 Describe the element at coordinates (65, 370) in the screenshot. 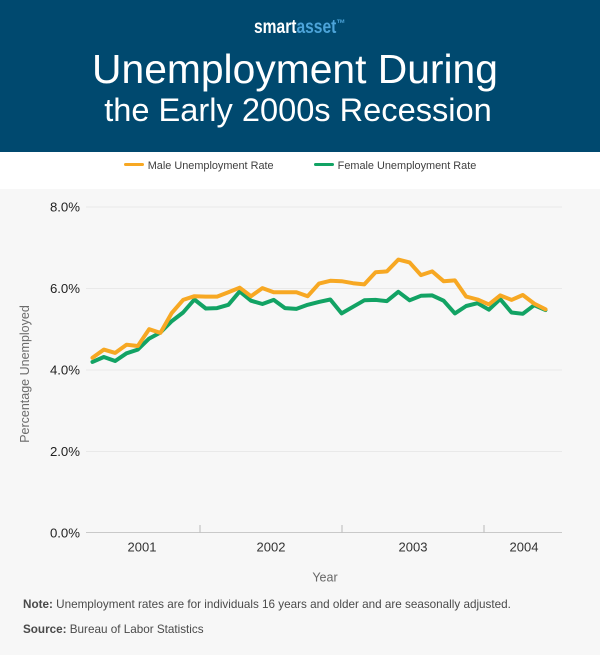

I see `svg-text: 4.0%` at that location.